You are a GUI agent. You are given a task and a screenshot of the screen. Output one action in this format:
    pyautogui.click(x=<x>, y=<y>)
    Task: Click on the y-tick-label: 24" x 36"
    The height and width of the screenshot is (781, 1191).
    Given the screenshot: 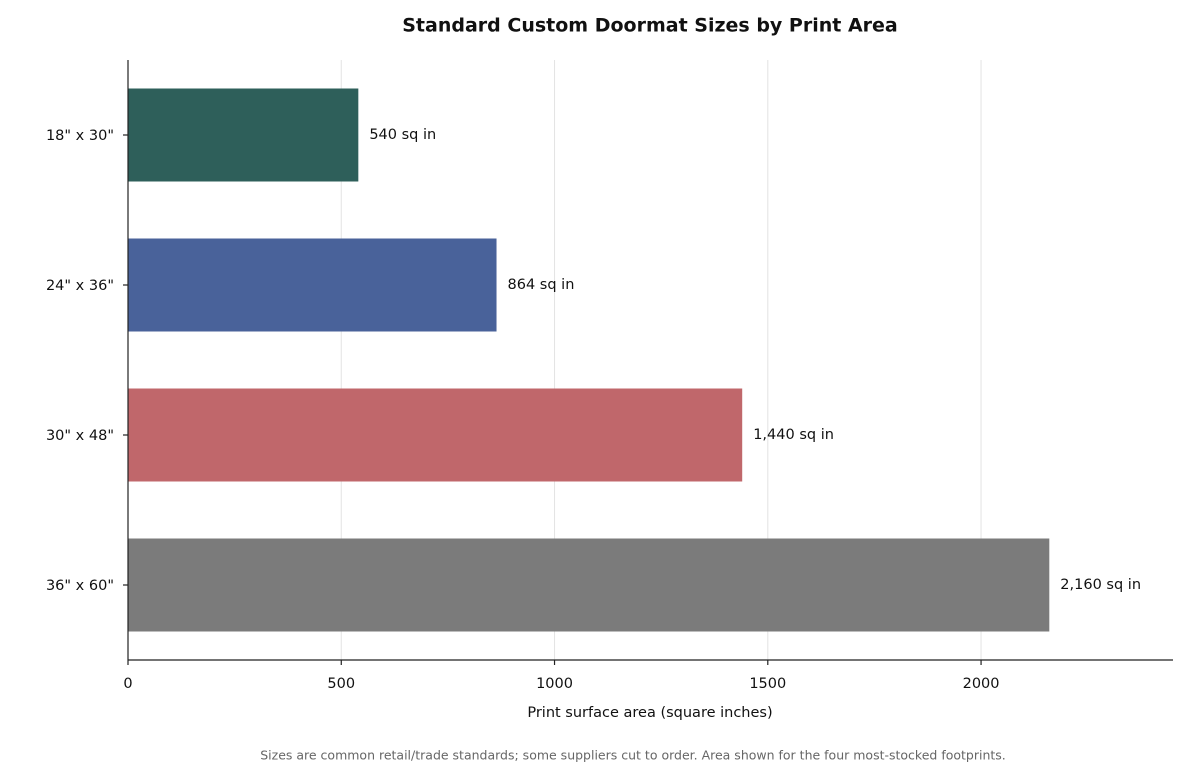 What is the action you would take?
    pyautogui.click(x=80, y=286)
    